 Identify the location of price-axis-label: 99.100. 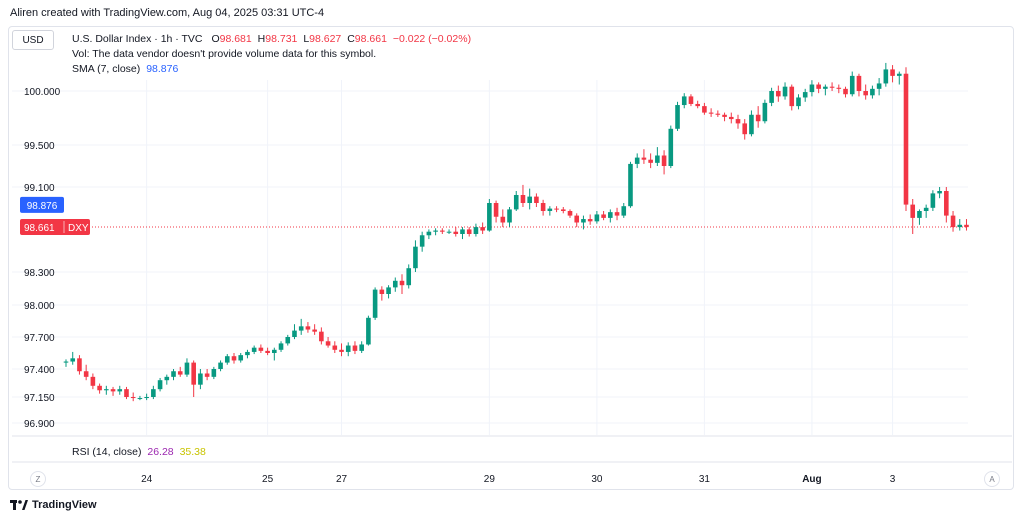
(39, 188).